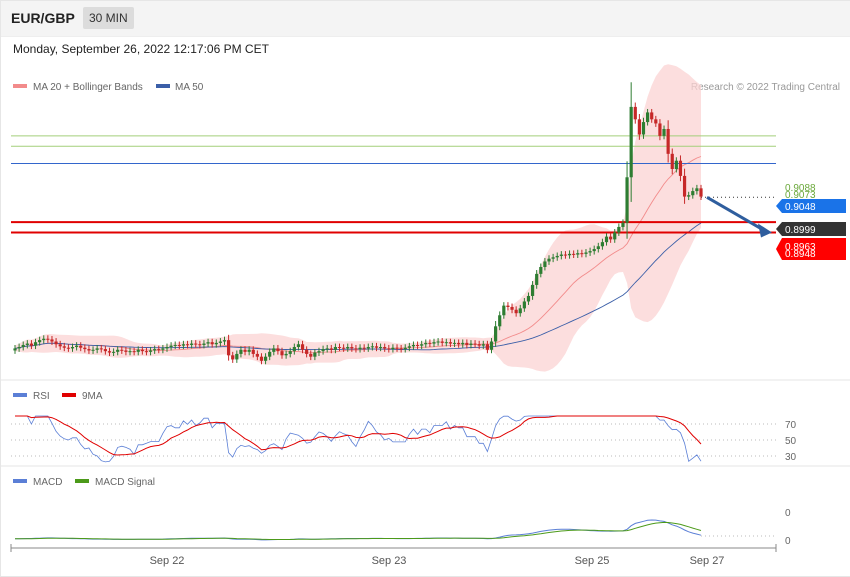 The height and width of the screenshot is (577, 850). Describe the element at coordinates (393, 439) in the screenshot. I see `rsi-panel` at that location.